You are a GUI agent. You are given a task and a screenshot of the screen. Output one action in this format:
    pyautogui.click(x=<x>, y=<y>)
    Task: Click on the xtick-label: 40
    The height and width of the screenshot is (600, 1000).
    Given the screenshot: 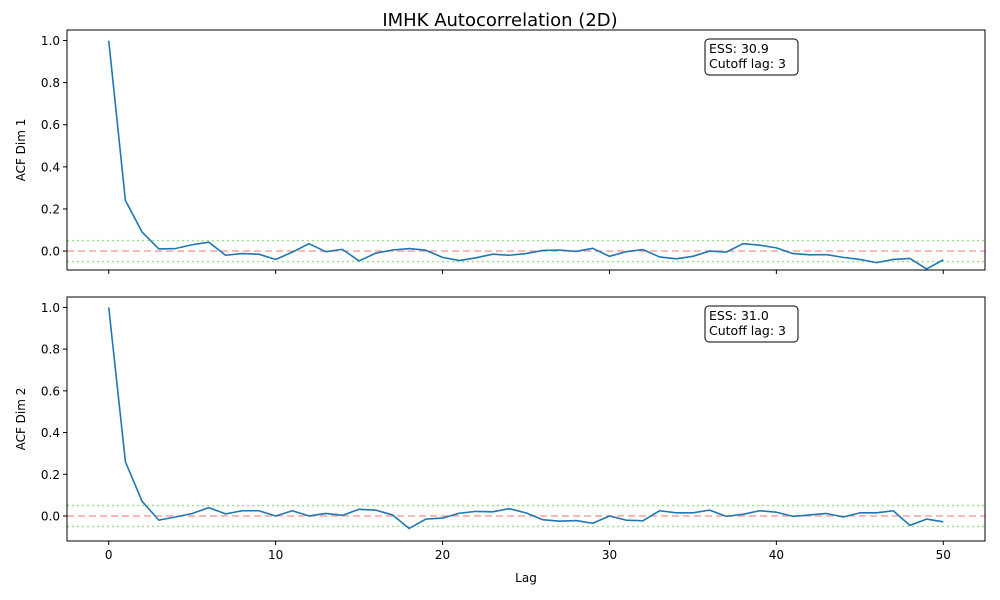 What is the action you would take?
    pyautogui.click(x=776, y=555)
    